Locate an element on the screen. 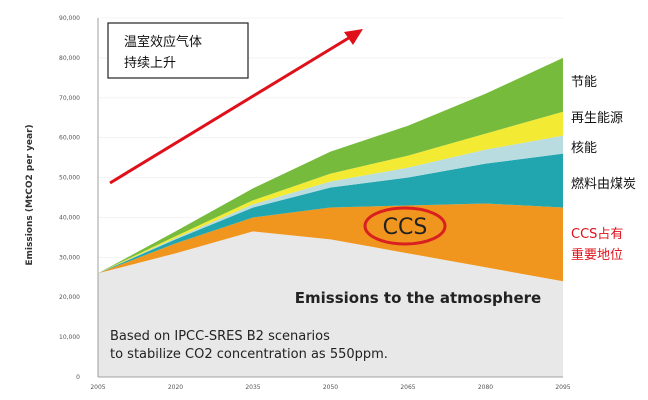 The image size is (648, 400). trend-arrow-head is located at coordinates (353, 37).